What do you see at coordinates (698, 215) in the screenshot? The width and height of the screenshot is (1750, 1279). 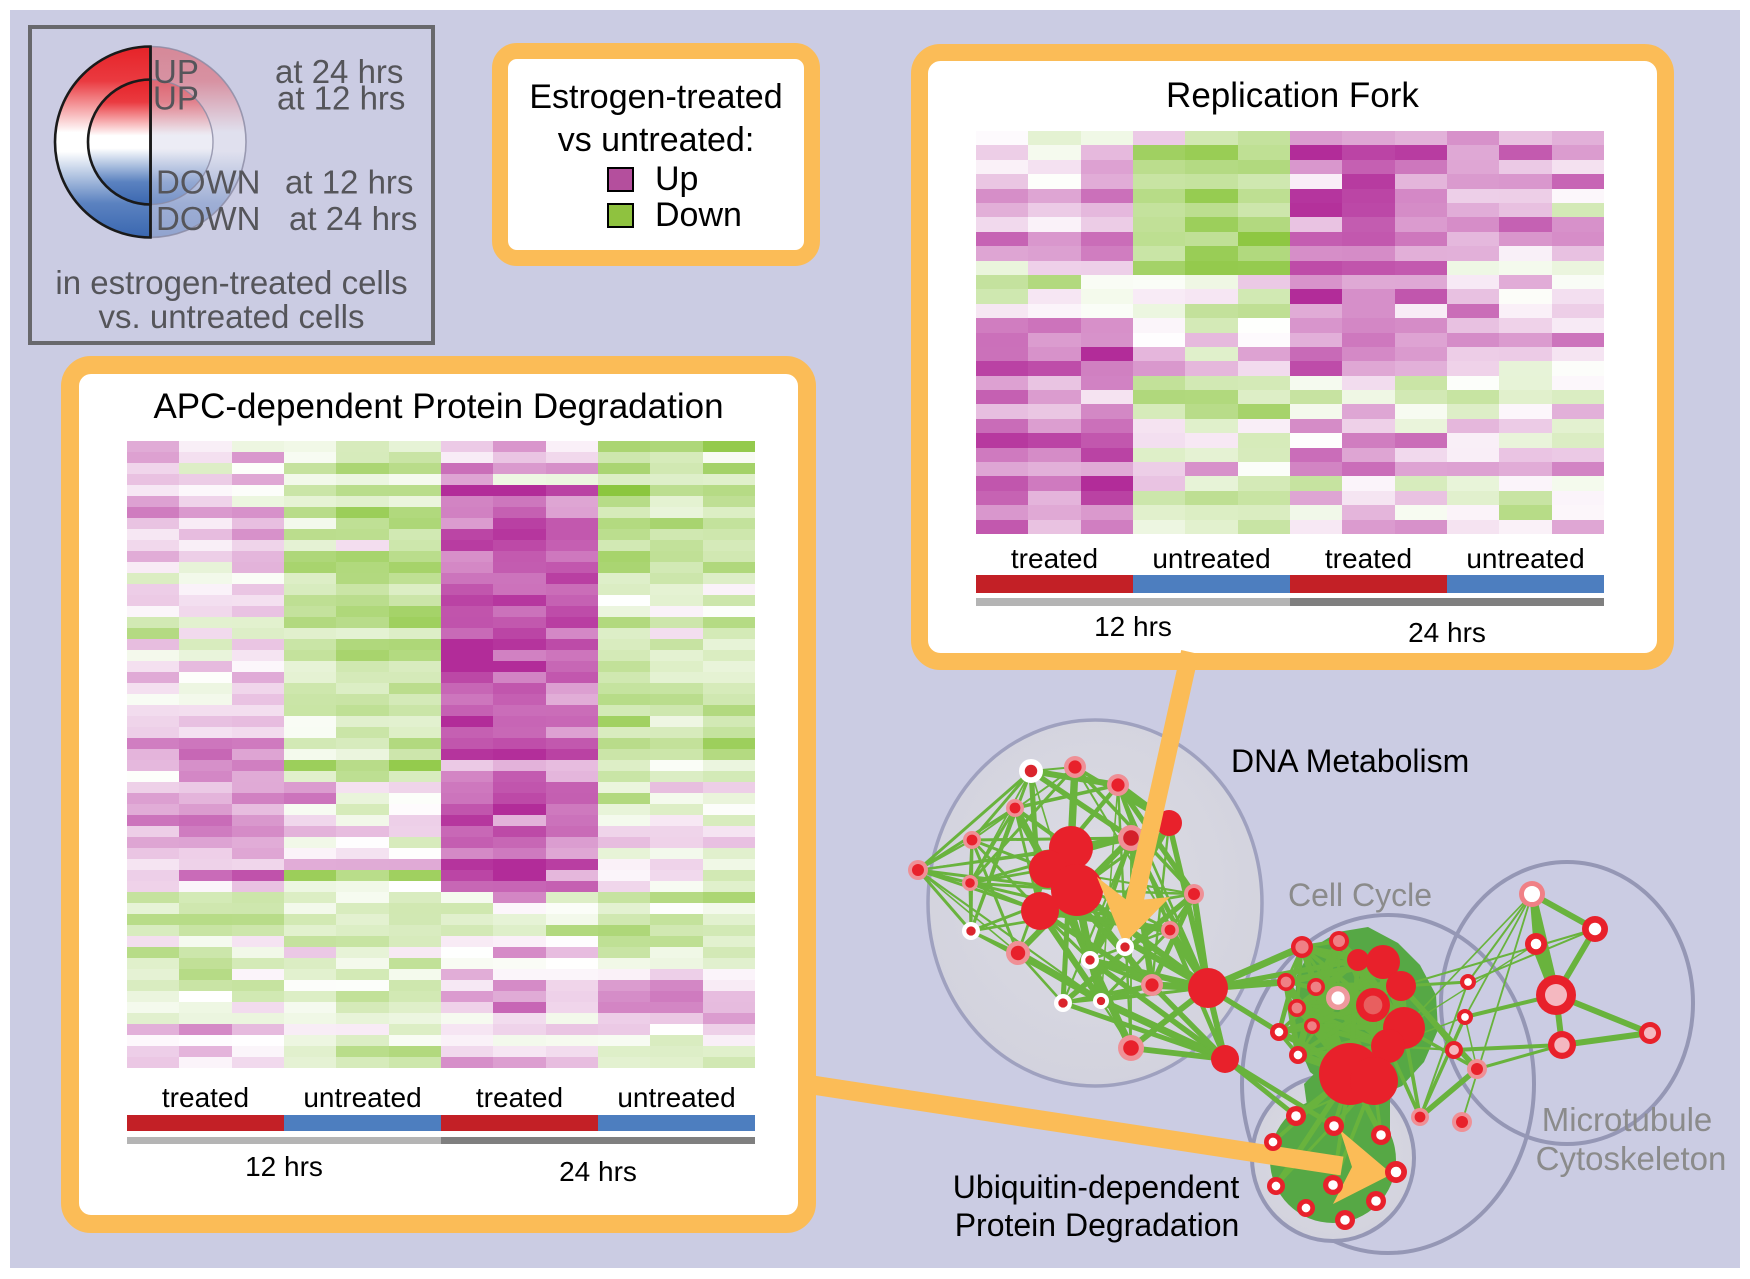 I see `svg-text: Down` at bounding box center [698, 215].